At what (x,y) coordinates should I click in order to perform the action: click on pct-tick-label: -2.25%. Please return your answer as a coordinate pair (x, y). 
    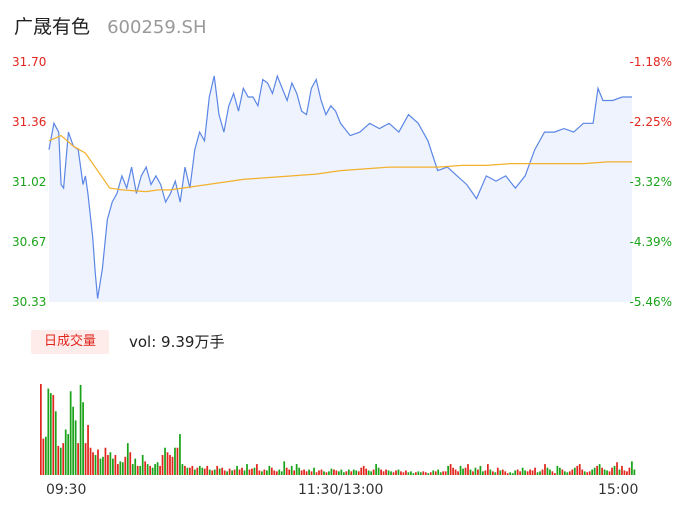
    Looking at the image, I should click on (650, 122).